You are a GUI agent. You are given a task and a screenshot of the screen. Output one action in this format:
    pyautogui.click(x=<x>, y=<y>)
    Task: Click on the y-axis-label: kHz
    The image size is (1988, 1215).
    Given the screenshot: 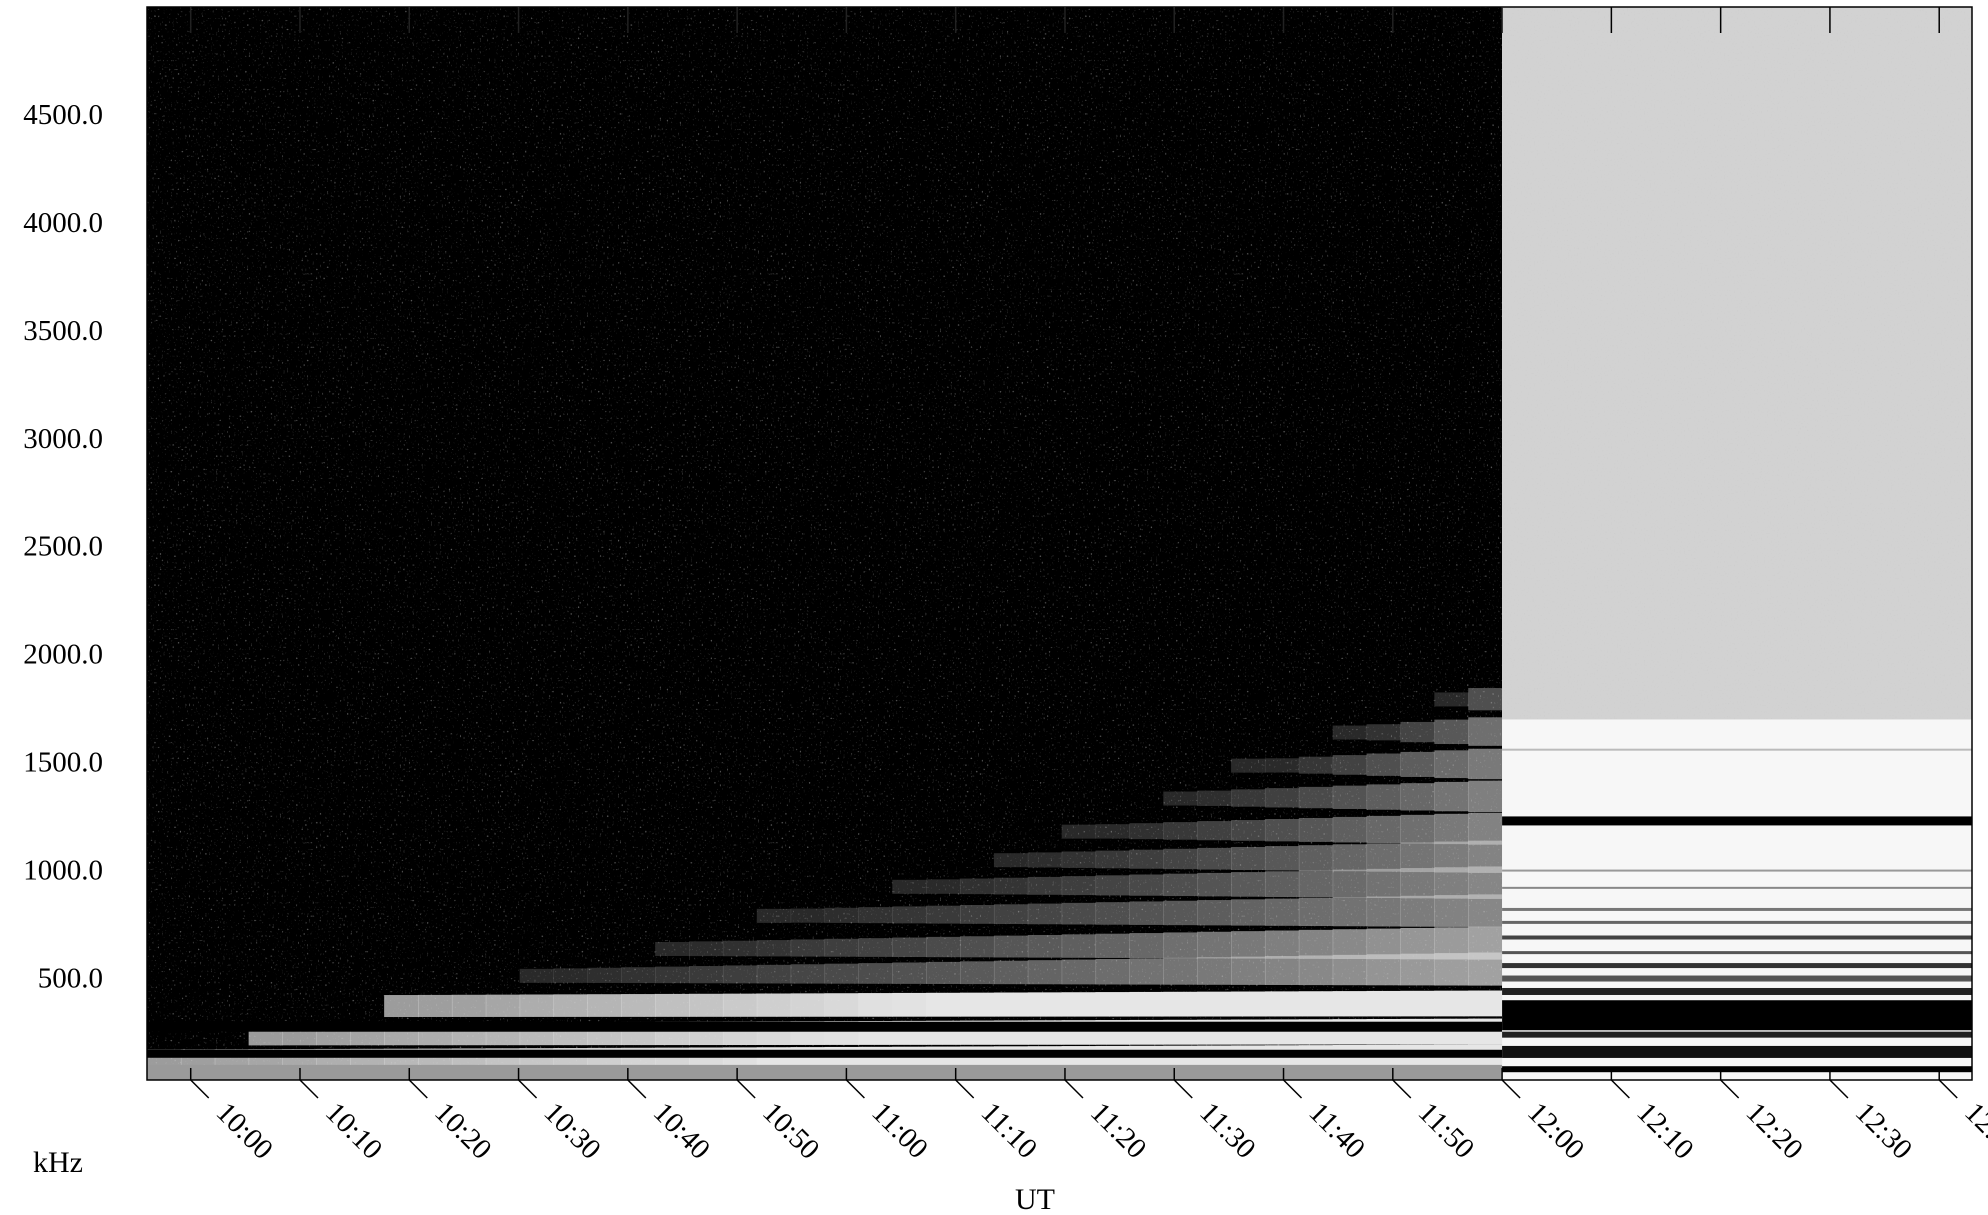 What is the action you would take?
    pyautogui.click(x=58, y=1162)
    